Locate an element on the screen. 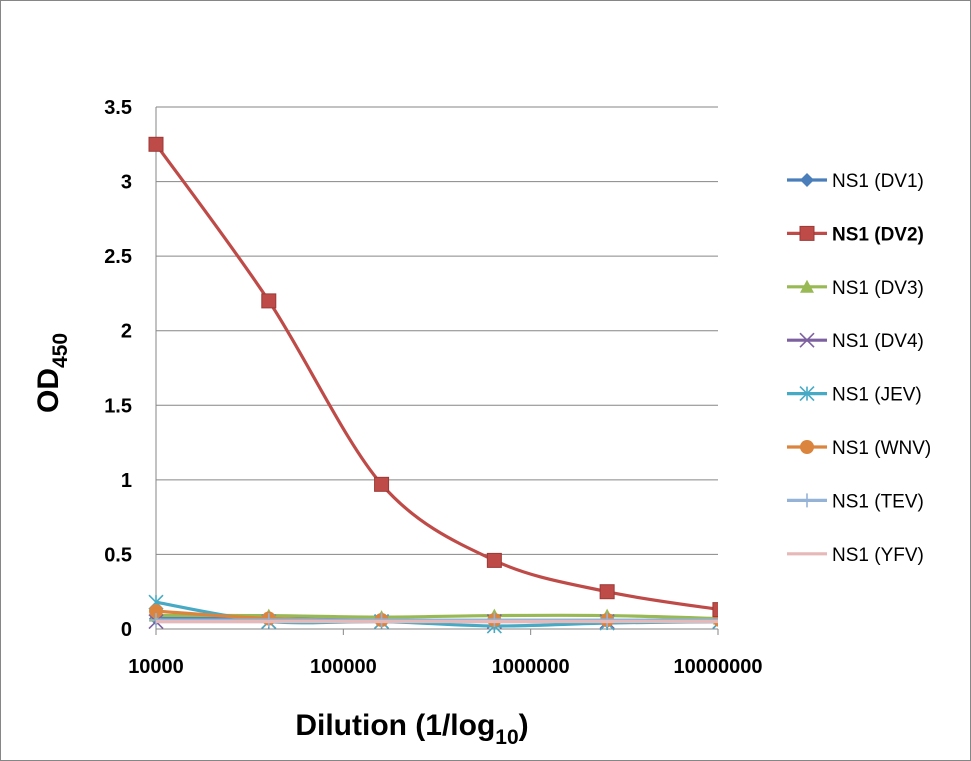 This screenshot has height=761, width=971. series-line-ns1-dv3 is located at coordinates (436, 617).